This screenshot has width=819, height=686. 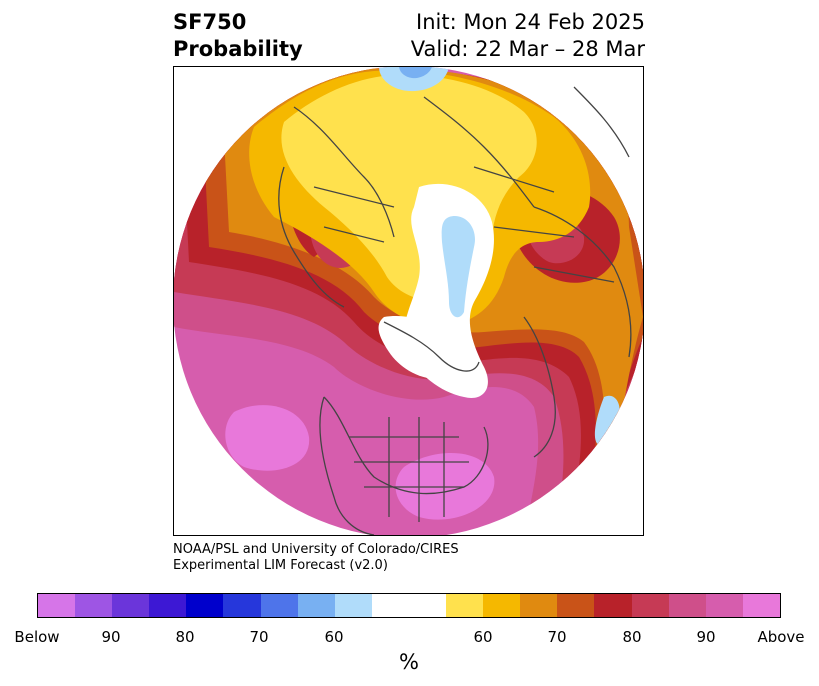 I want to click on colorbar-tick-label: Above, so click(x=781, y=637).